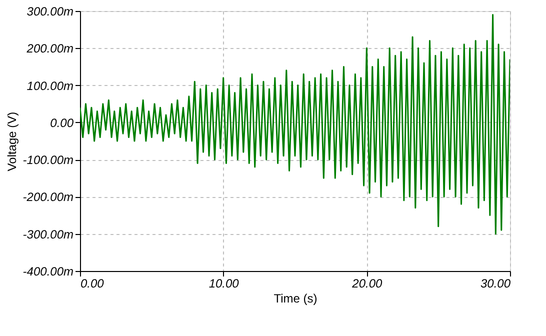  Describe the element at coordinates (92, 283) in the screenshot. I see `x-tick-label: 0.00` at that location.